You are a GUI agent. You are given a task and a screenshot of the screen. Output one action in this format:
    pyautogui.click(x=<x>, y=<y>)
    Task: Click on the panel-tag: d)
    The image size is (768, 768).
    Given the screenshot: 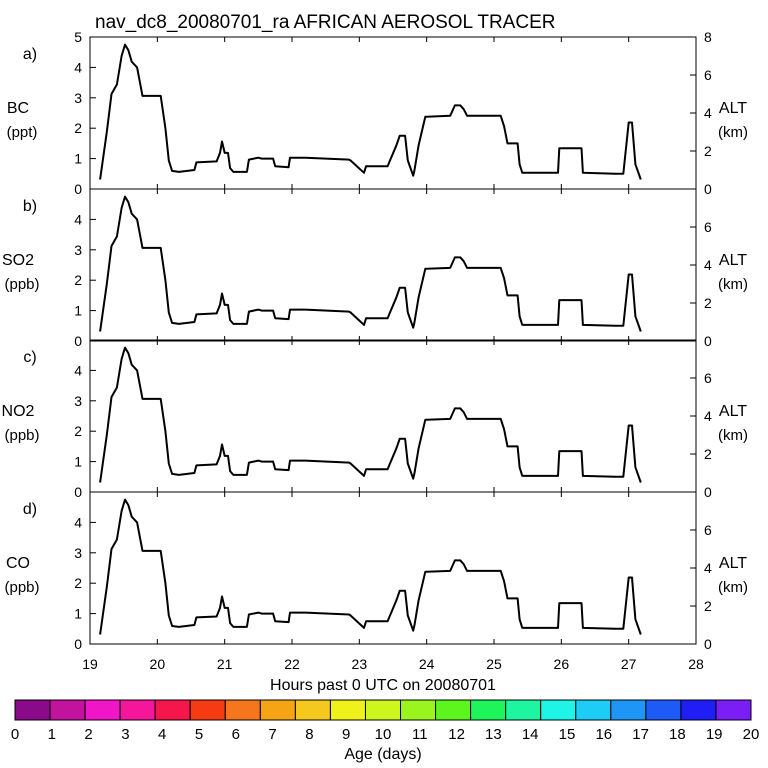 What is the action you would take?
    pyautogui.click(x=30, y=509)
    